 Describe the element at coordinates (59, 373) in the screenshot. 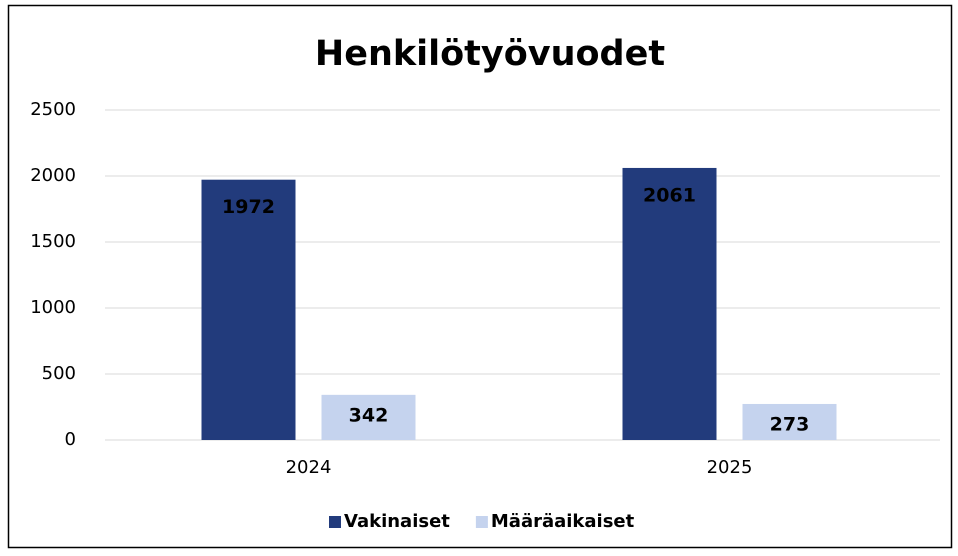

I see `y-tick-label: 500` at that location.